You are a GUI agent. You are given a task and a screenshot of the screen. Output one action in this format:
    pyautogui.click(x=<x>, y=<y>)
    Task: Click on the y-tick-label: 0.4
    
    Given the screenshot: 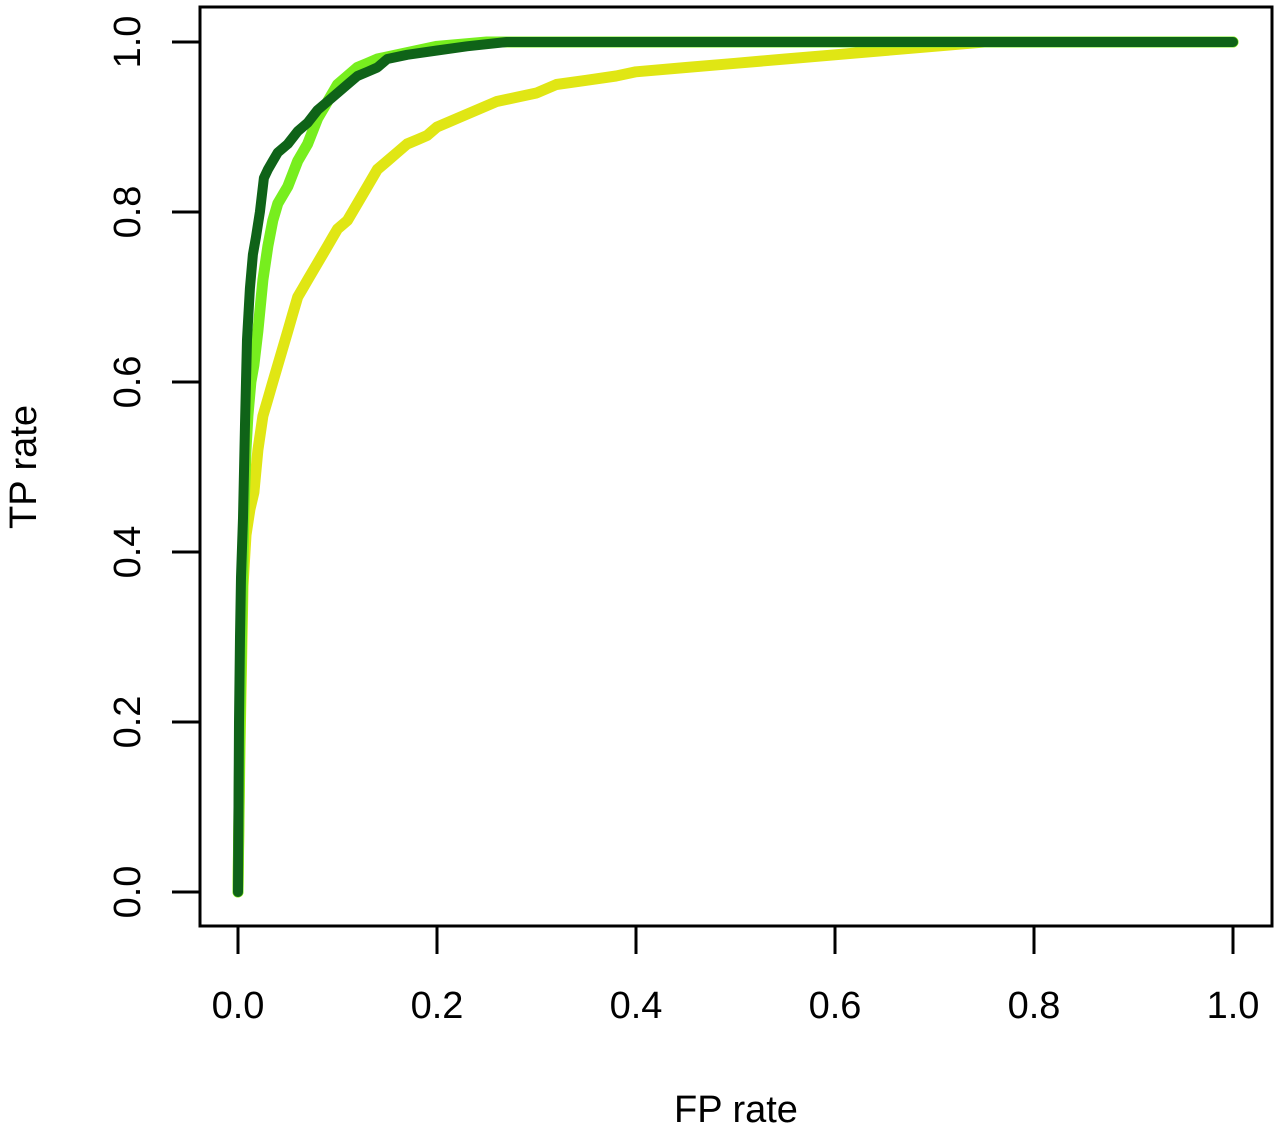 What is the action you would take?
    pyautogui.click(x=128, y=552)
    